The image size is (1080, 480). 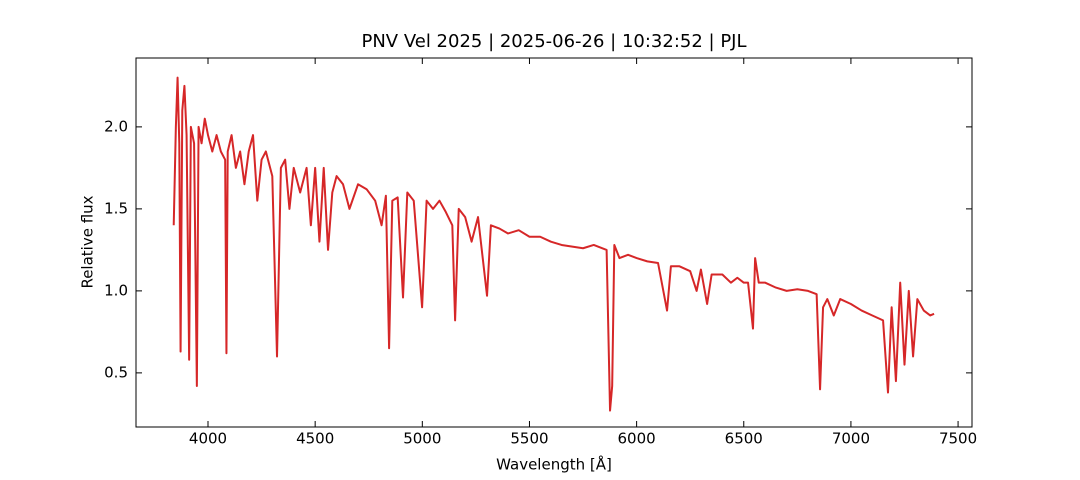 What do you see at coordinates (88, 241) in the screenshot?
I see `y-axis-label: Relative flux` at bounding box center [88, 241].